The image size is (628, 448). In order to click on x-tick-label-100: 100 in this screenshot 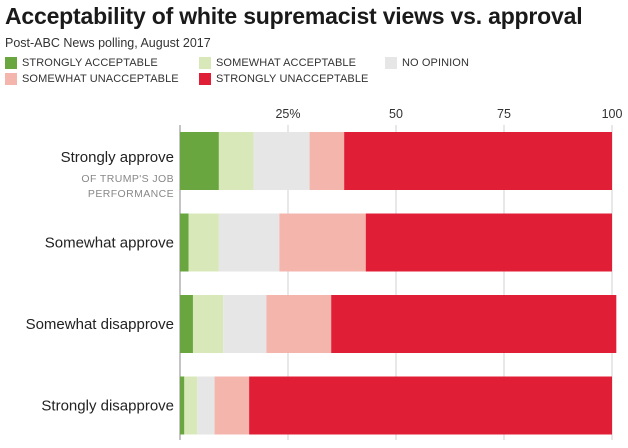, I will do `click(612, 114)`.